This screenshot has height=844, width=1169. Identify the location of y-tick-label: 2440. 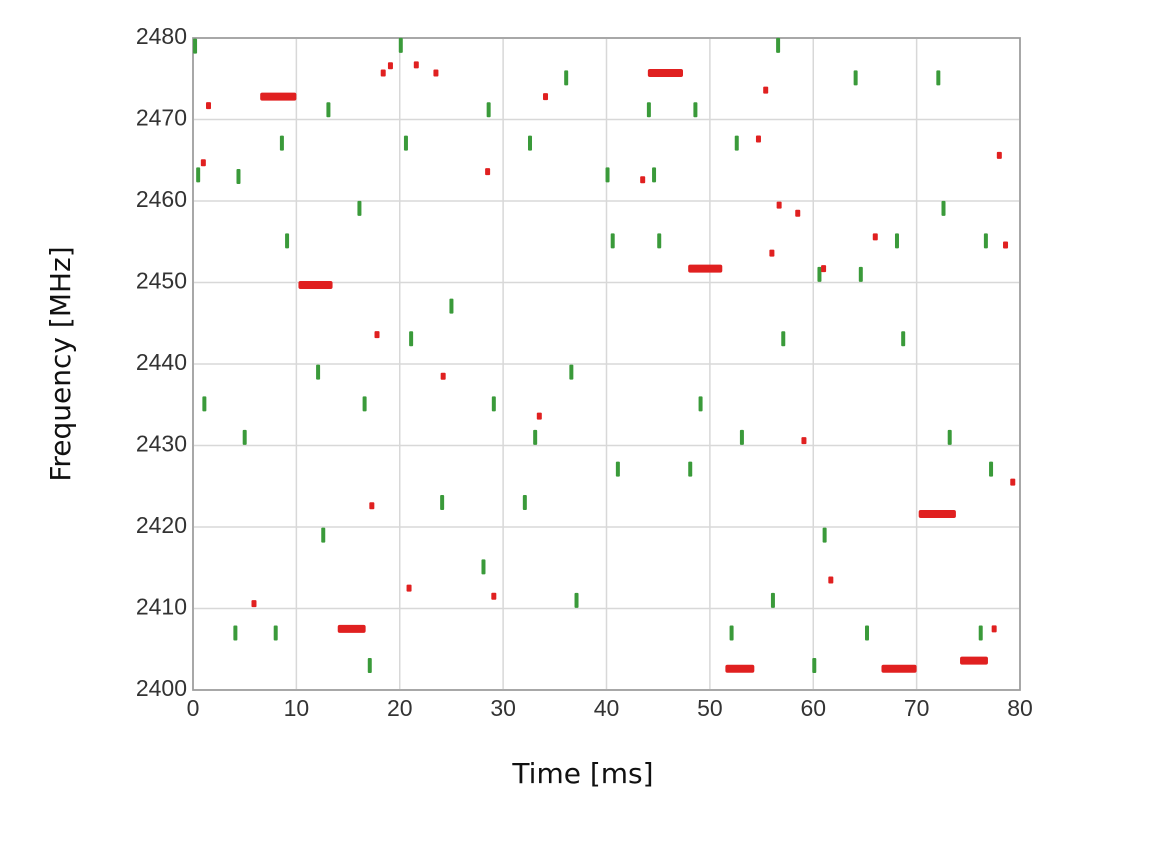
(161, 362).